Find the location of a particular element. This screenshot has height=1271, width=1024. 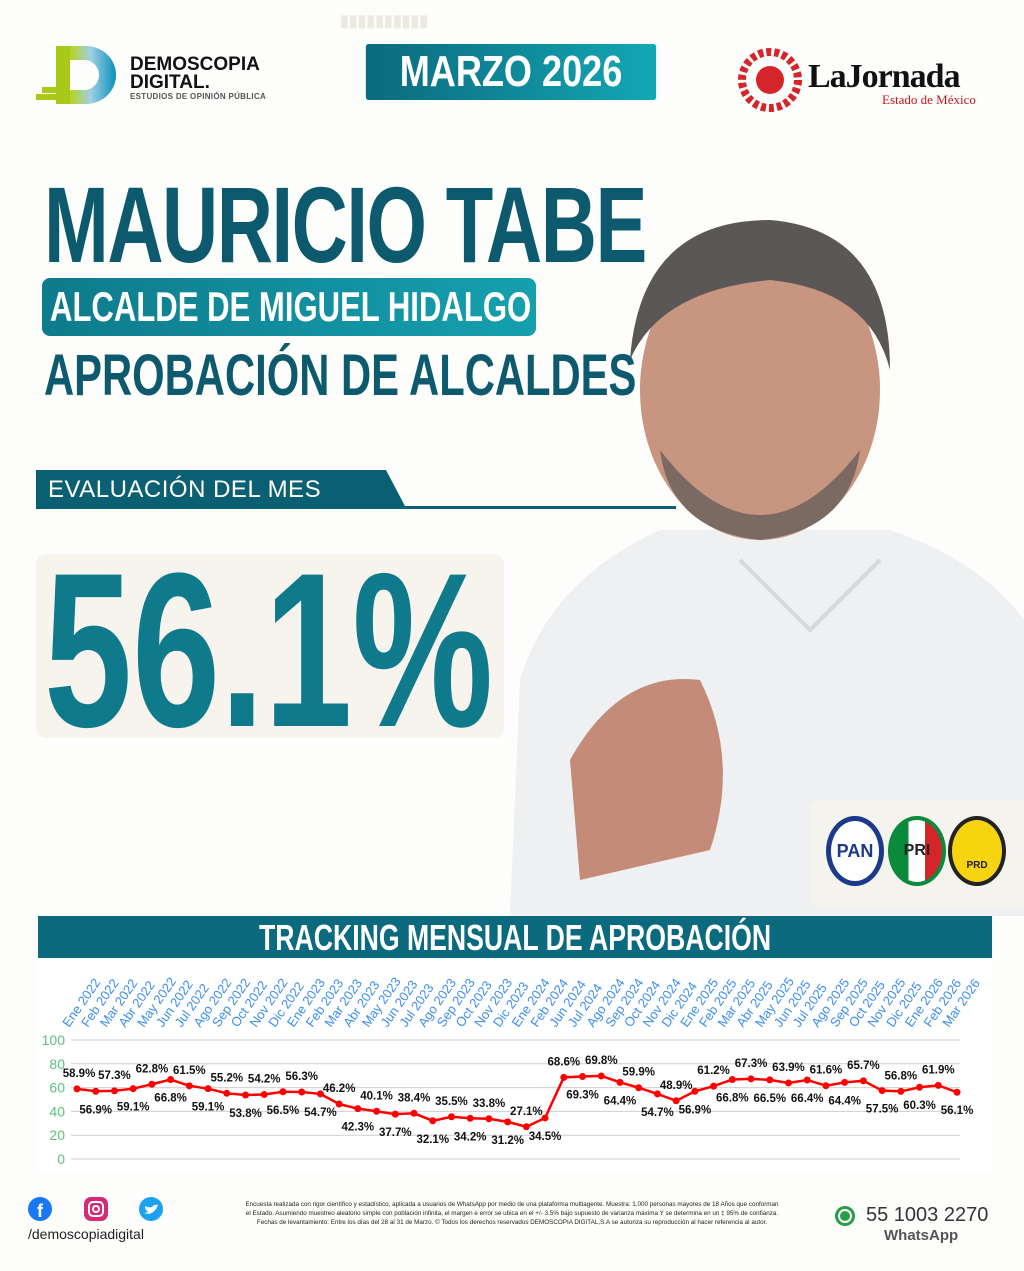

brand-tagline: ESTUDIOS DE OPINIÓN PÚBLICA is located at coordinates (198, 96).